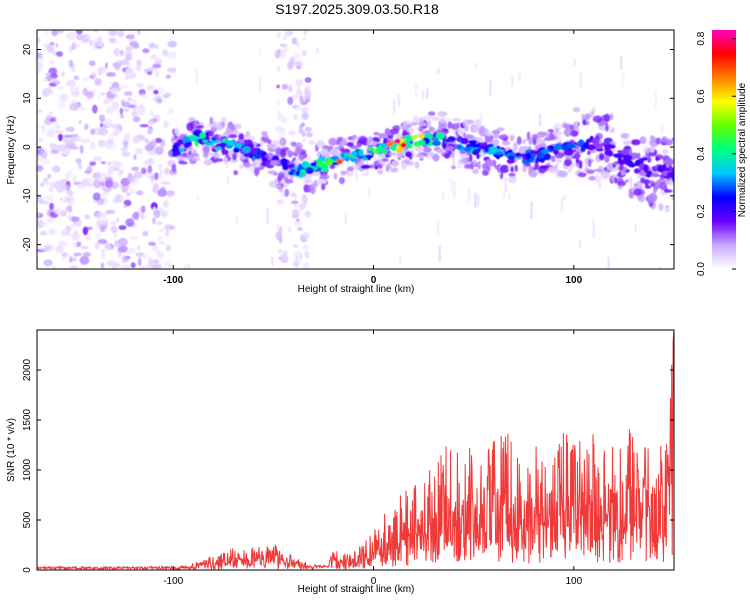 This screenshot has width=750, height=600. I want to click on colorbar-ticks: 0.0 0.2 0.4 0.6 0.8, so click(716, 153).